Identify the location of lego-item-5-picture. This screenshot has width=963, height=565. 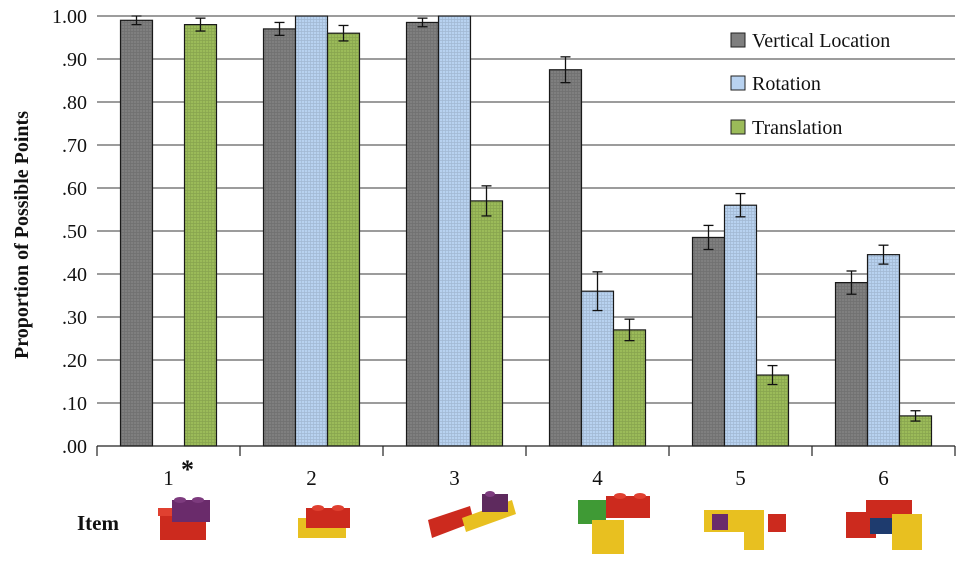
(745, 530).